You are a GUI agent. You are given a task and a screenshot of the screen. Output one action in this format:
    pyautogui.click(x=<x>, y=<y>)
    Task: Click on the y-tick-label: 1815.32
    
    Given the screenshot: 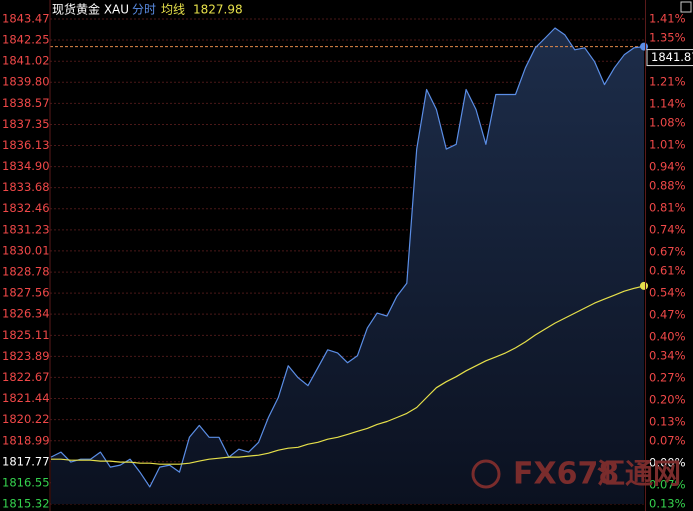 What is the action you would take?
    pyautogui.click(x=26, y=504)
    